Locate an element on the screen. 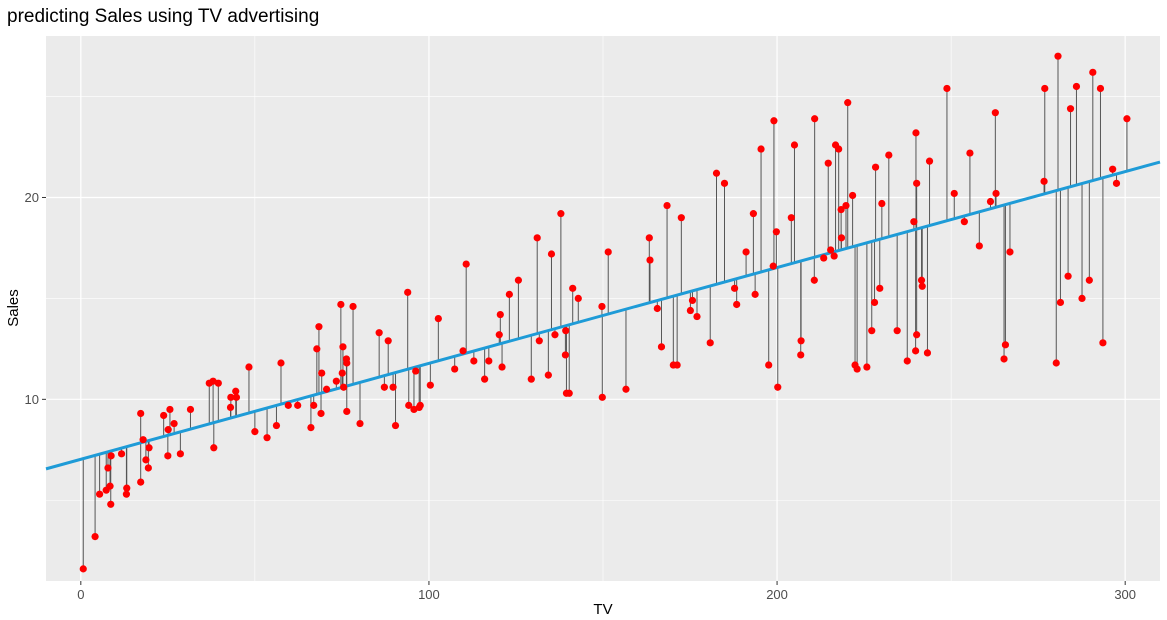 Image resolution: width=1167 pixels, height=620 pixels. x-tick-label: 200 is located at coordinates (777, 594).